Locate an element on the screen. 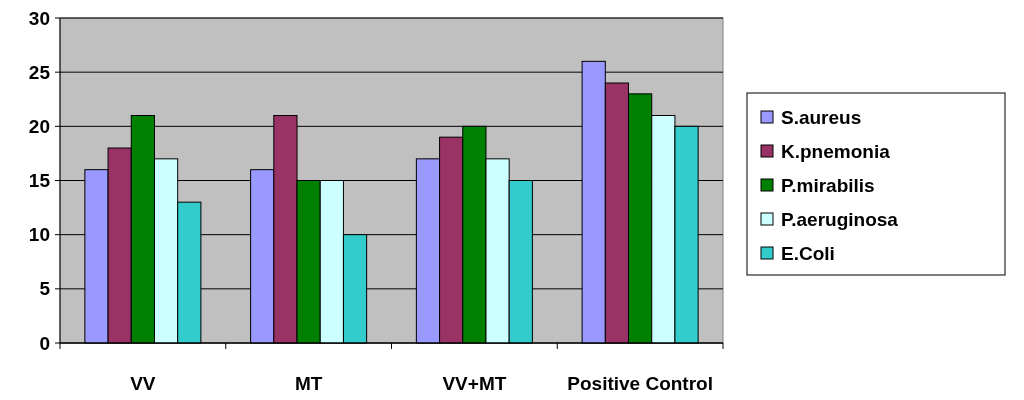 The image size is (1024, 400). y-tick-label: 0 is located at coordinates (44, 343).